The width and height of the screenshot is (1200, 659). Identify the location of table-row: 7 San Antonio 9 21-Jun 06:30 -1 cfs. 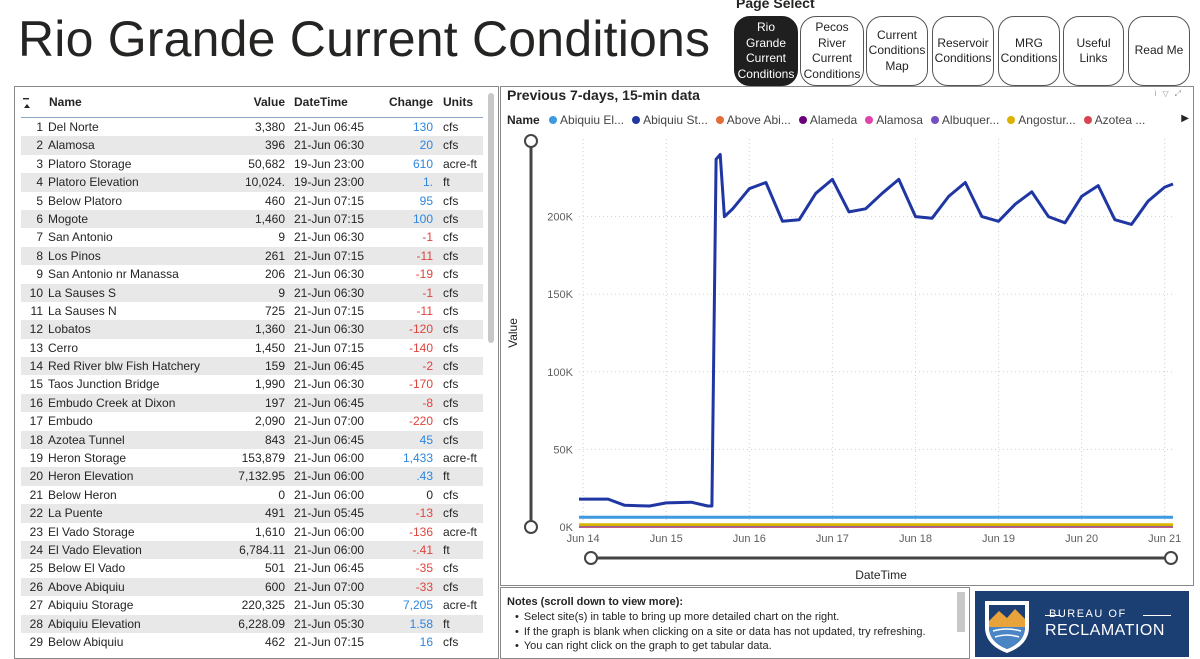
(252, 237).